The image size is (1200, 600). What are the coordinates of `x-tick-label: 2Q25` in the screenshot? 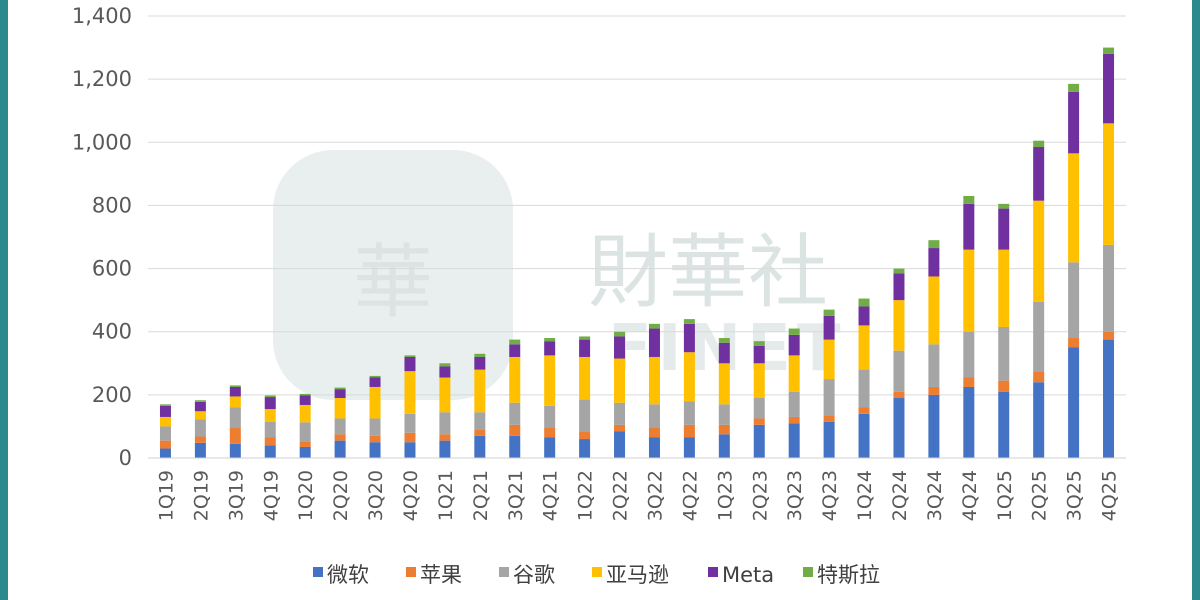 It's located at (1040, 495).